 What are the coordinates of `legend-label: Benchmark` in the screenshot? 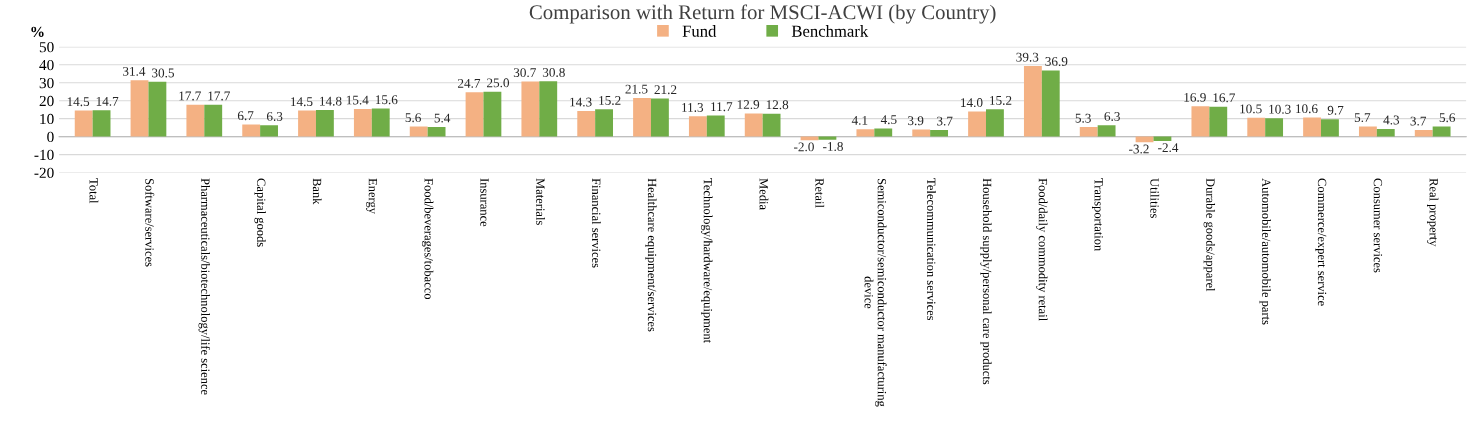 It's located at (830, 31).